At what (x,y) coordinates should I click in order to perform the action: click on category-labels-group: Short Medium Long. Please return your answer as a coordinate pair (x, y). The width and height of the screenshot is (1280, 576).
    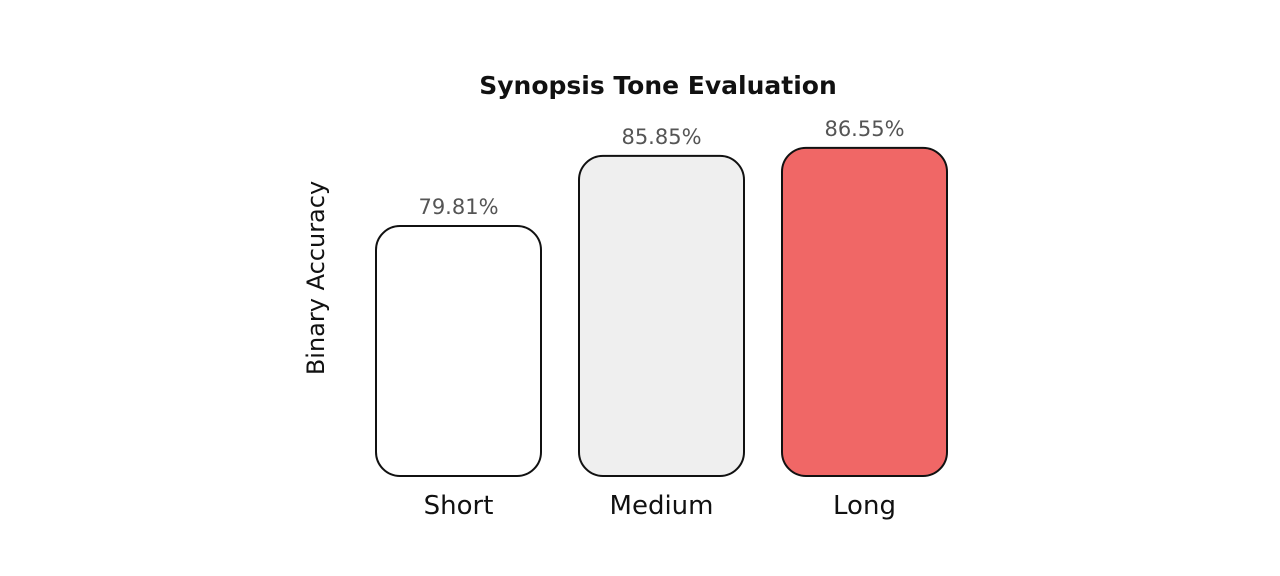
    Looking at the image, I should click on (660, 506).